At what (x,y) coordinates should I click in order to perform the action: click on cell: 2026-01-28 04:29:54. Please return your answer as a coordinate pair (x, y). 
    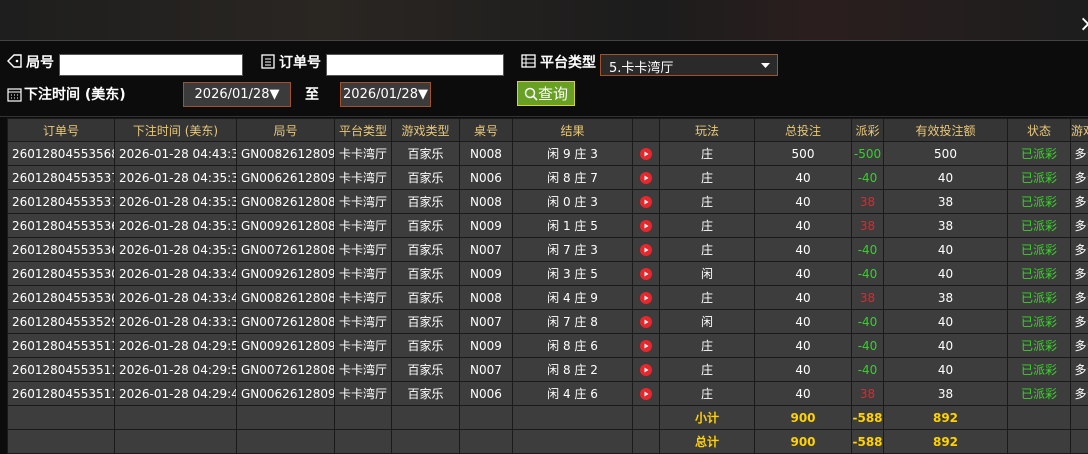
    Looking at the image, I should click on (176, 346).